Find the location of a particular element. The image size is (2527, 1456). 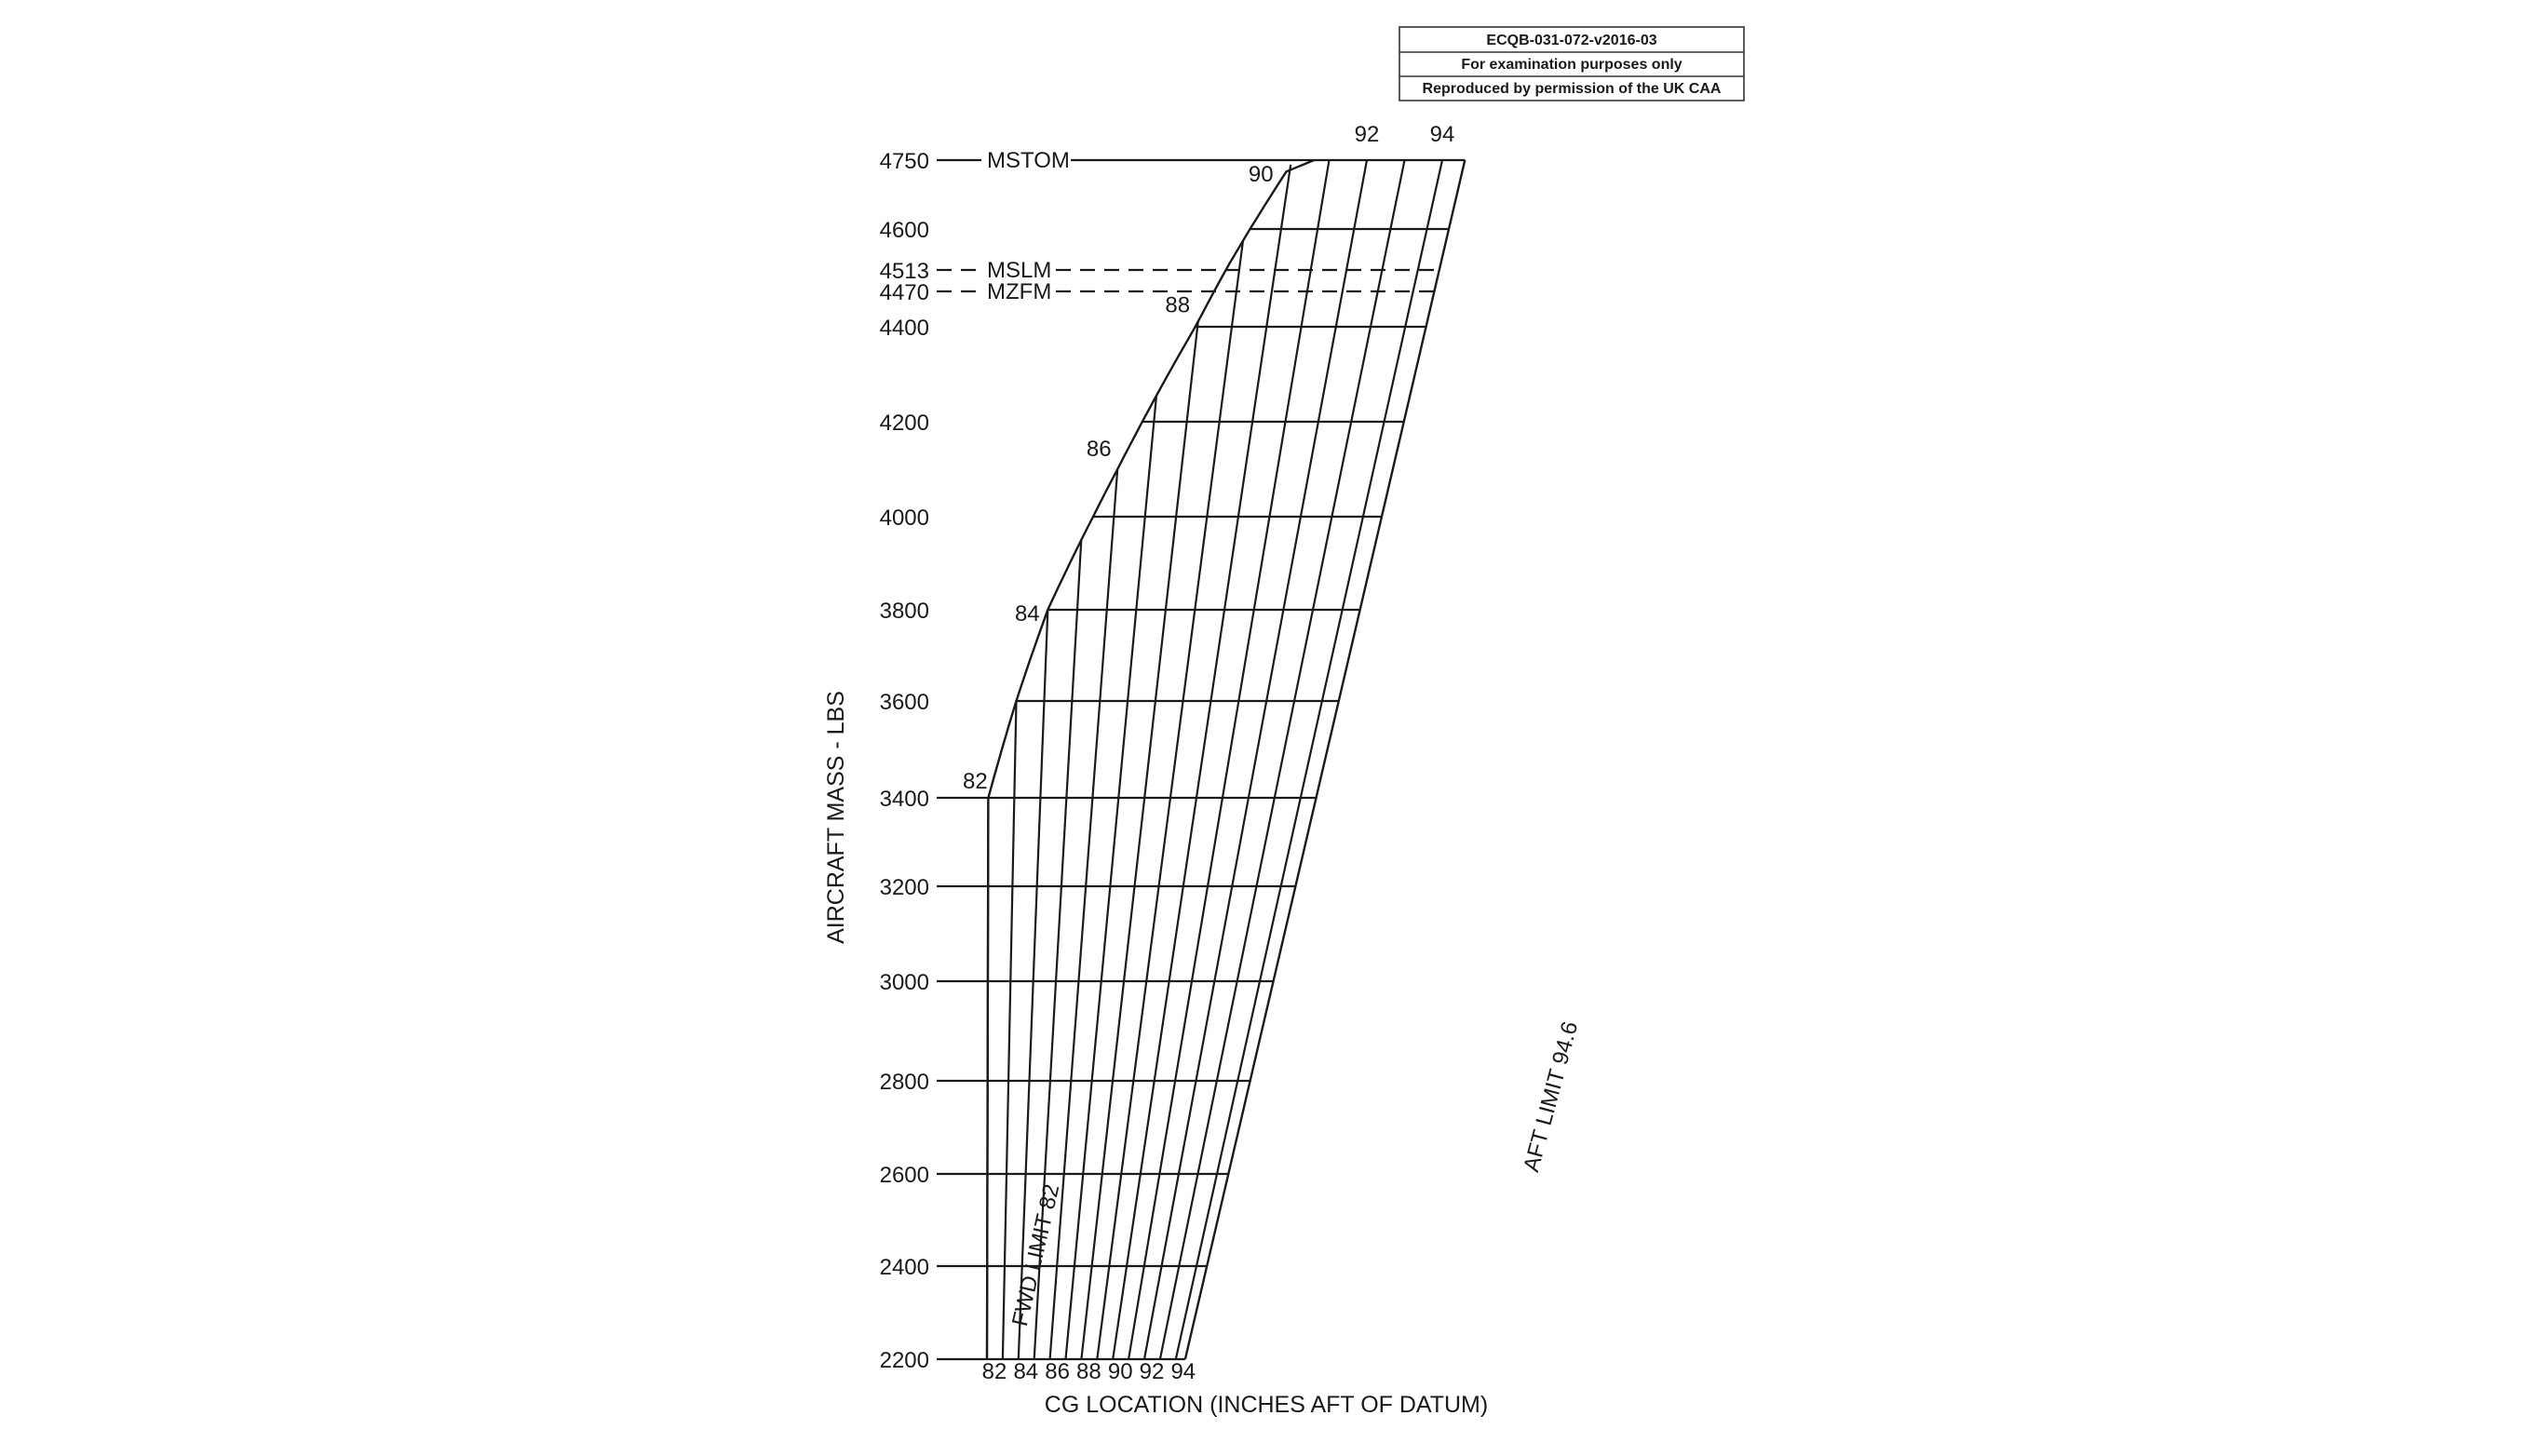

y-tick-label-4600: 4600 is located at coordinates (904, 230).